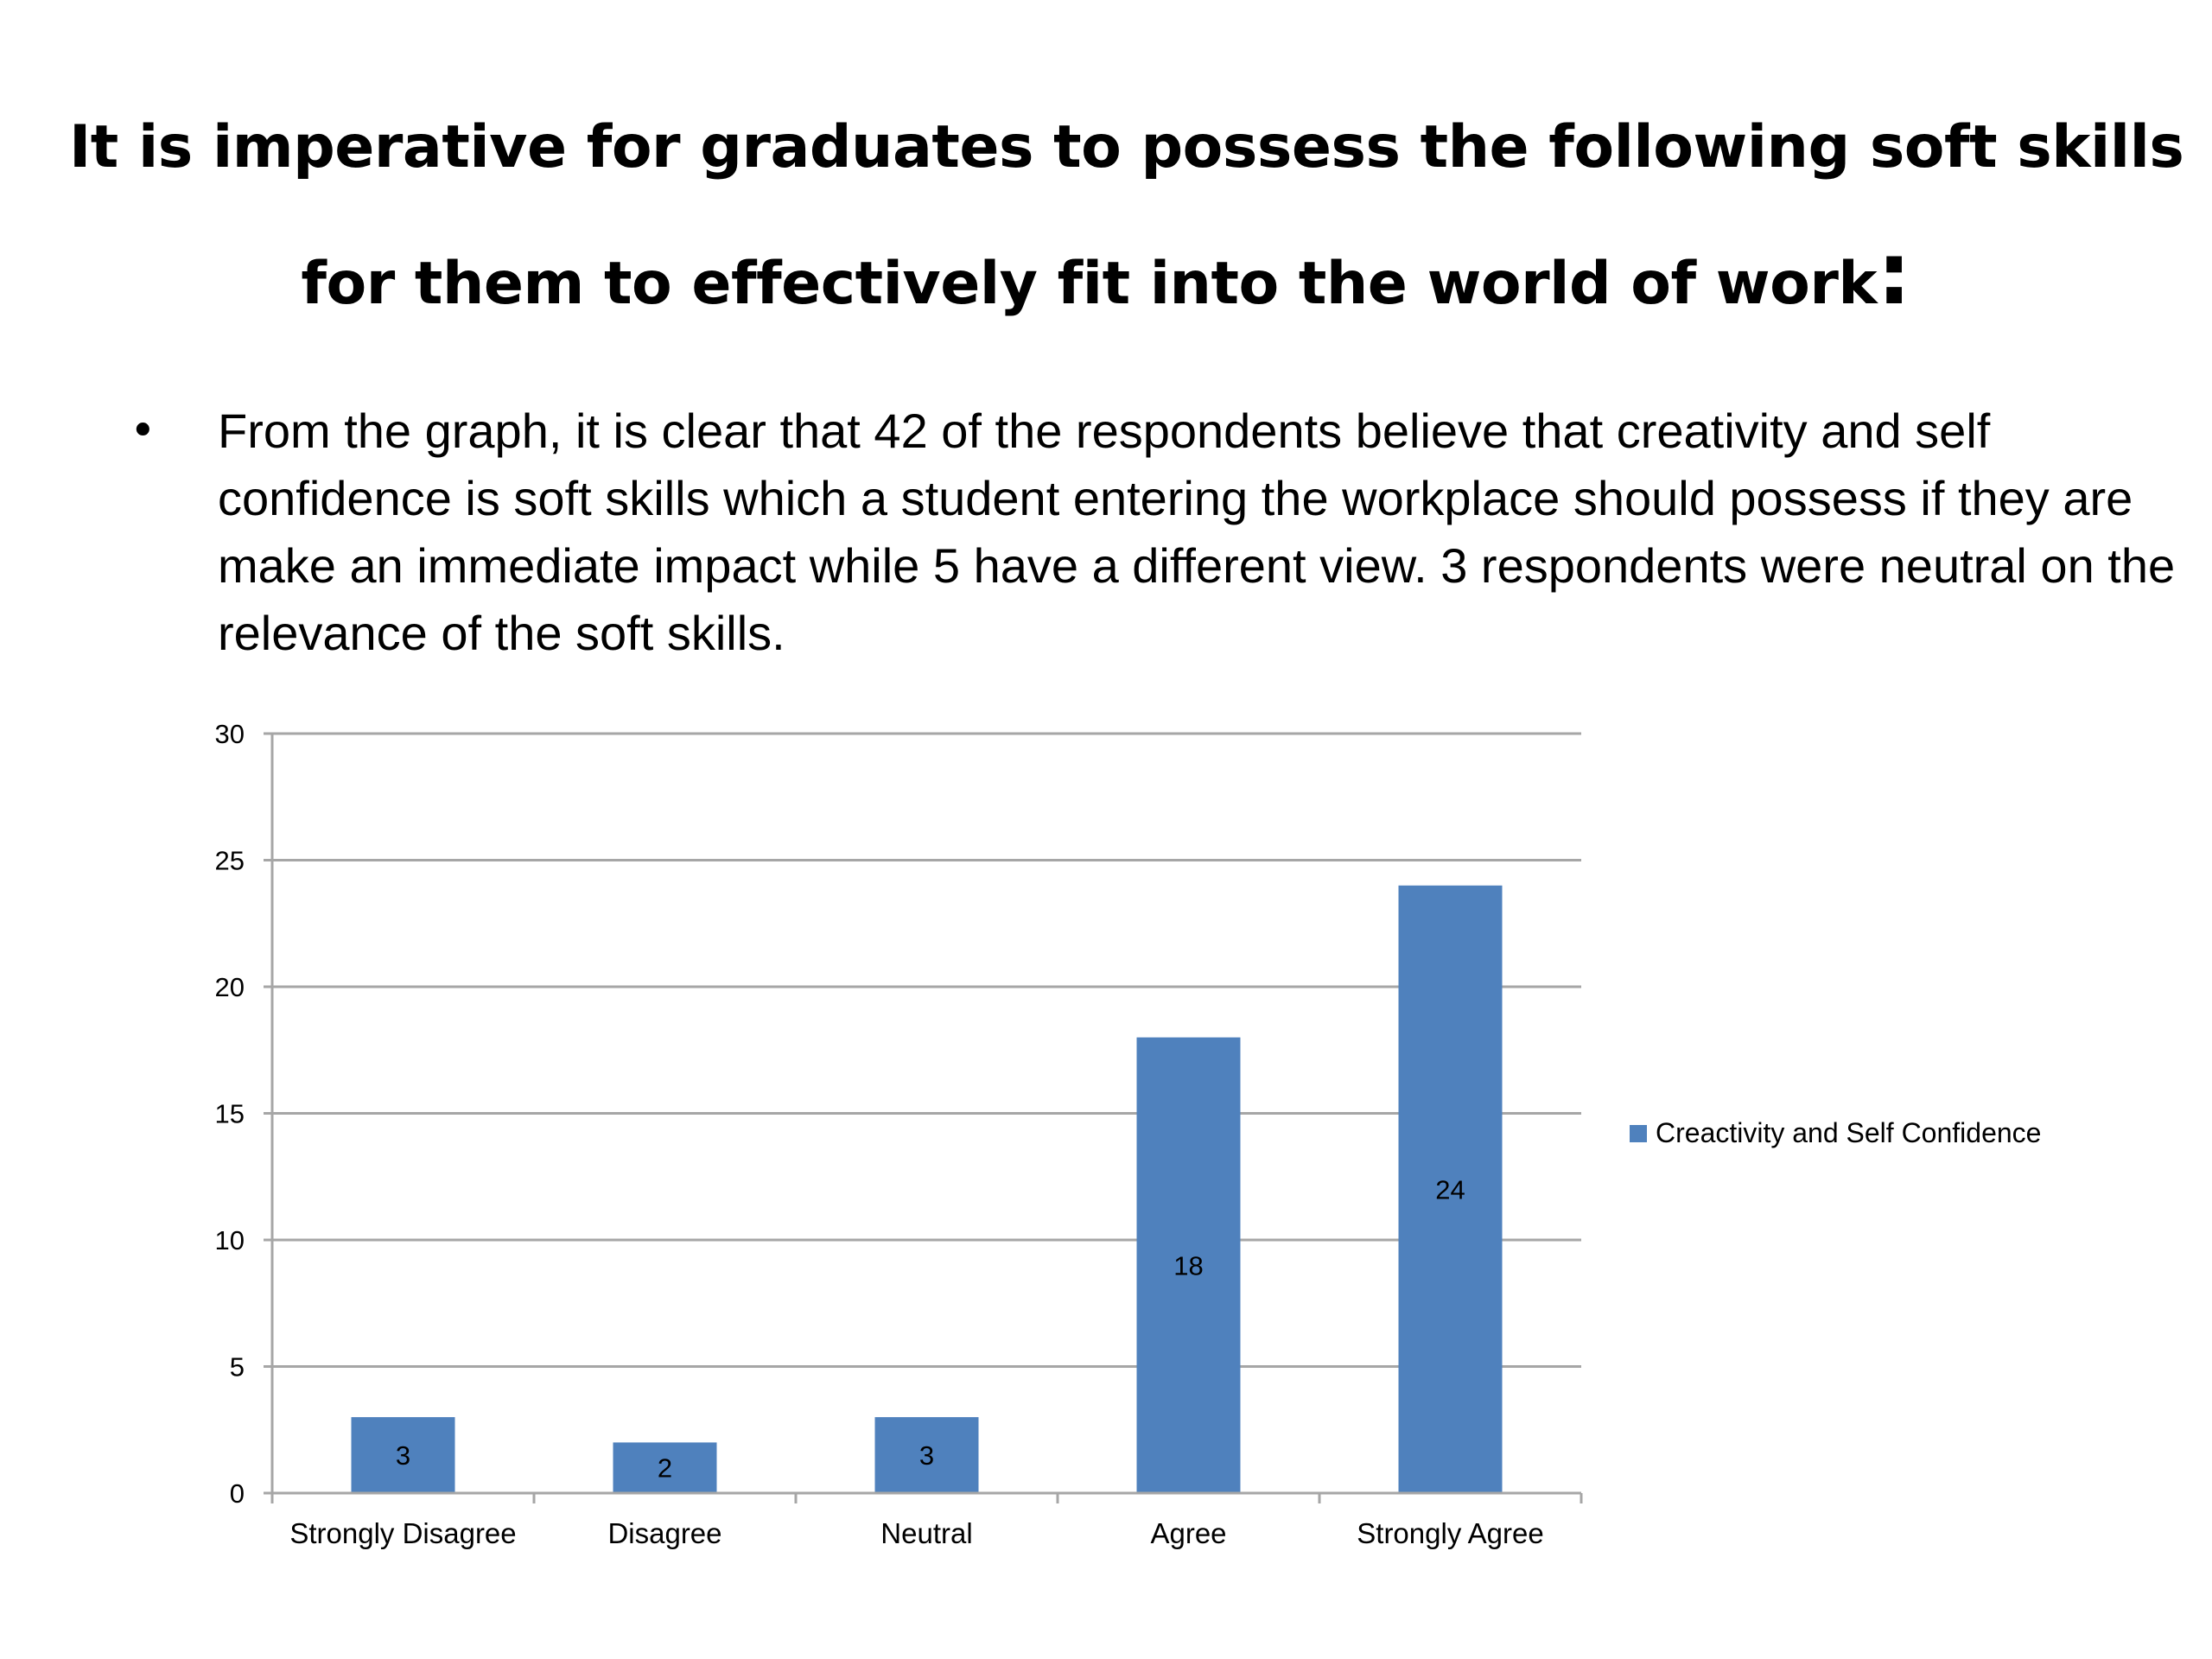 This screenshot has width=2212, height=1659. Describe the element at coordinates (1188, 1533) in the screenshot. I see `category-label: Agree` at that location.